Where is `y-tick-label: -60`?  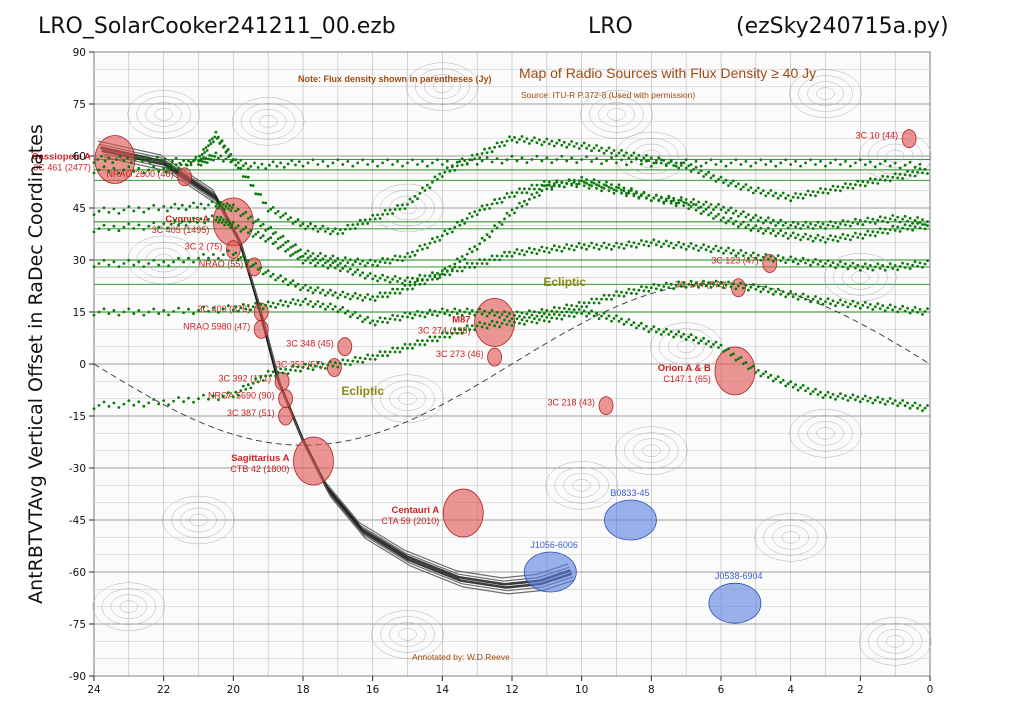 y-tick-label: -60 is located at coordinates (77, 573).